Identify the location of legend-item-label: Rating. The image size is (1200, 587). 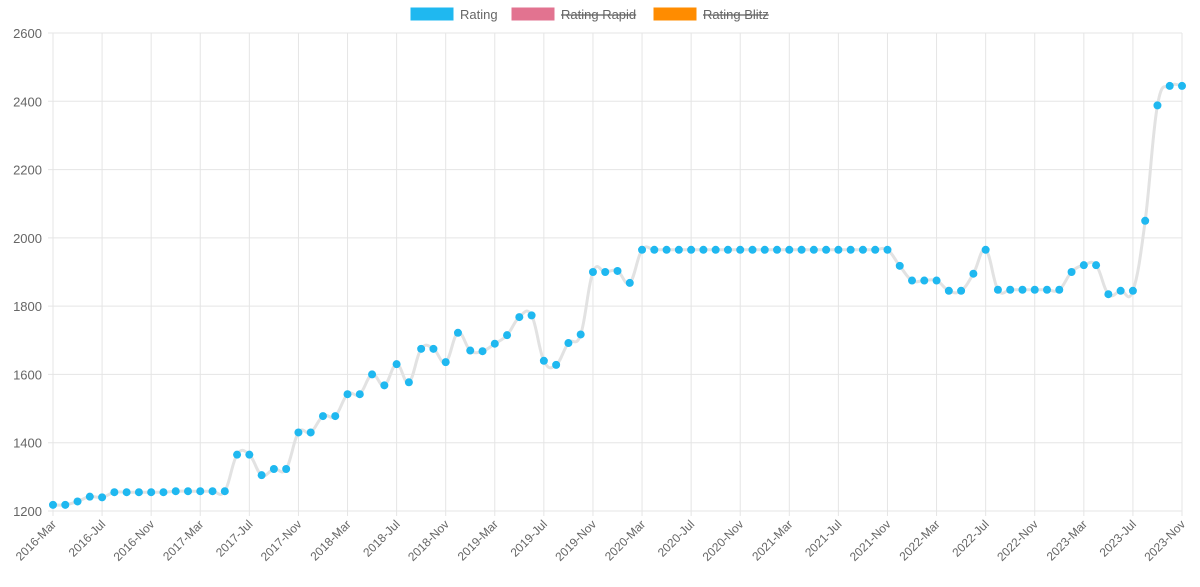
(479, 14).